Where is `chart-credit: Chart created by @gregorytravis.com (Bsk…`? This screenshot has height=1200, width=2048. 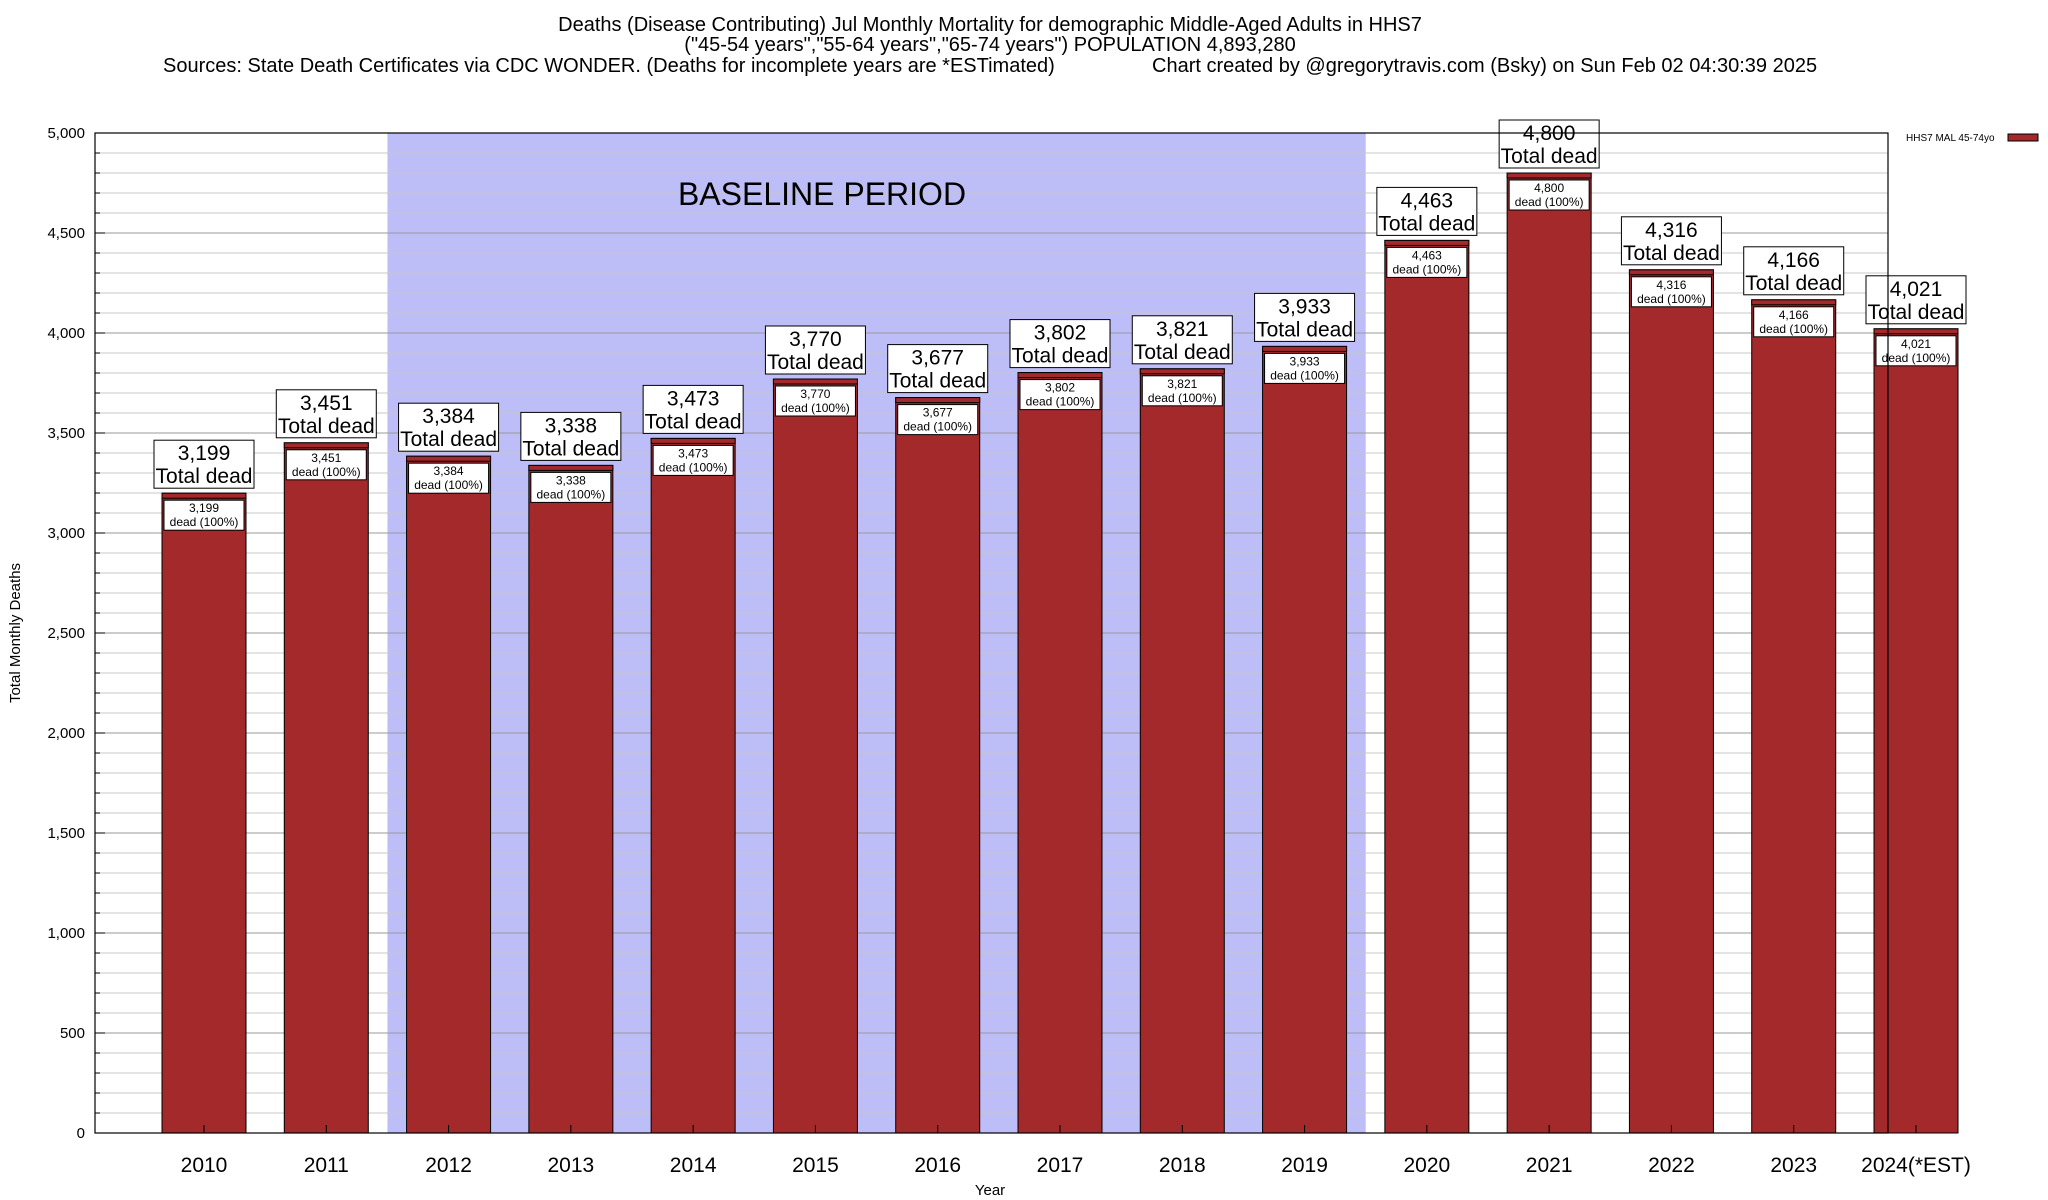
chart-credit: Chart created by @gregorytravis.com (Bsk… is located at coordinates (1484, 66).